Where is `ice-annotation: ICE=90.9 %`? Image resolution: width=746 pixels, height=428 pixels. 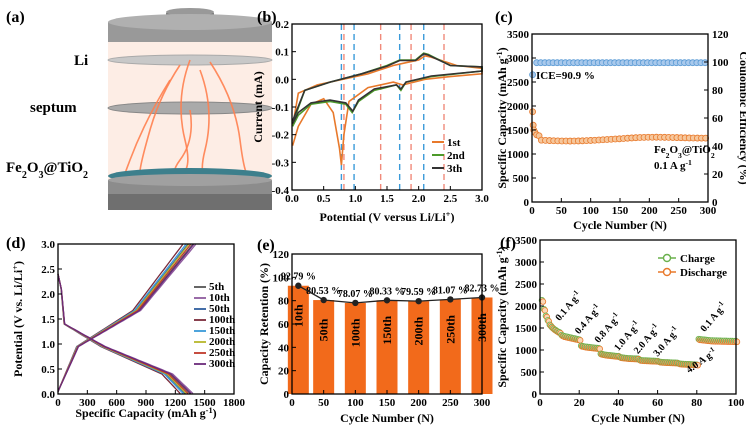 ice-annotation: ICE=90.9 % is located at coordinates (565, 76).